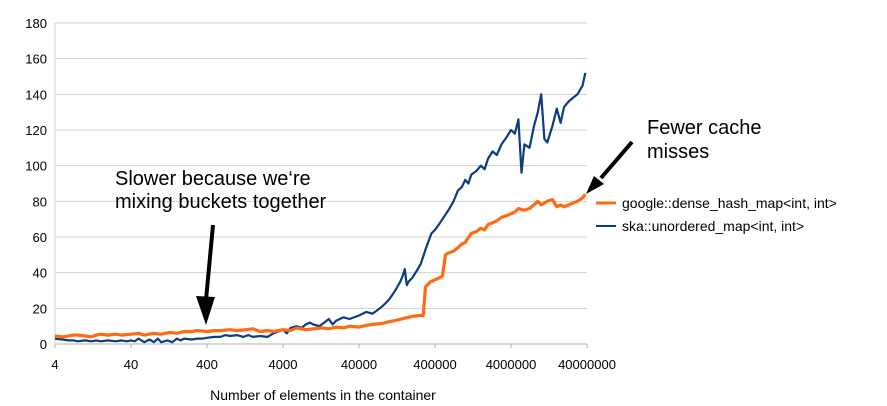  Describe the element at coordinates (36, 23) in the screenshot. I see `y-tick-label: 180` at that location.